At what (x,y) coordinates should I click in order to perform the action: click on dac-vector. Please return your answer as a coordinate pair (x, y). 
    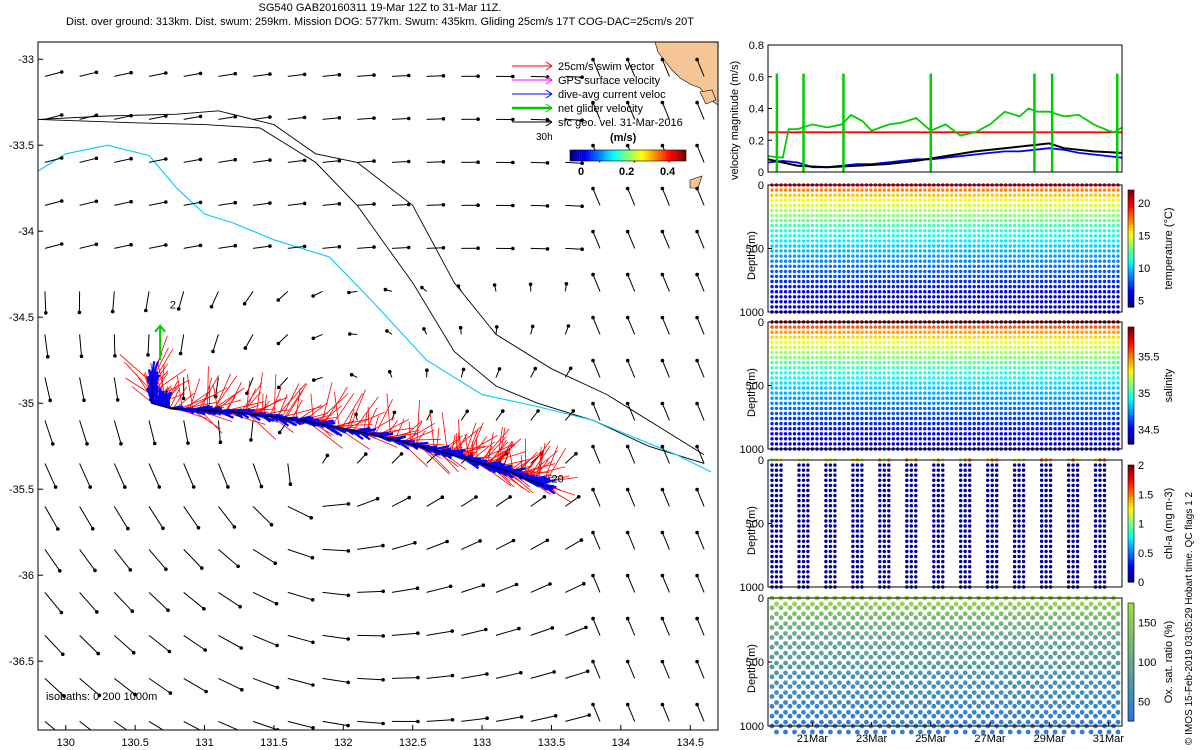
    Looking at the image, I should click on (550, 486).